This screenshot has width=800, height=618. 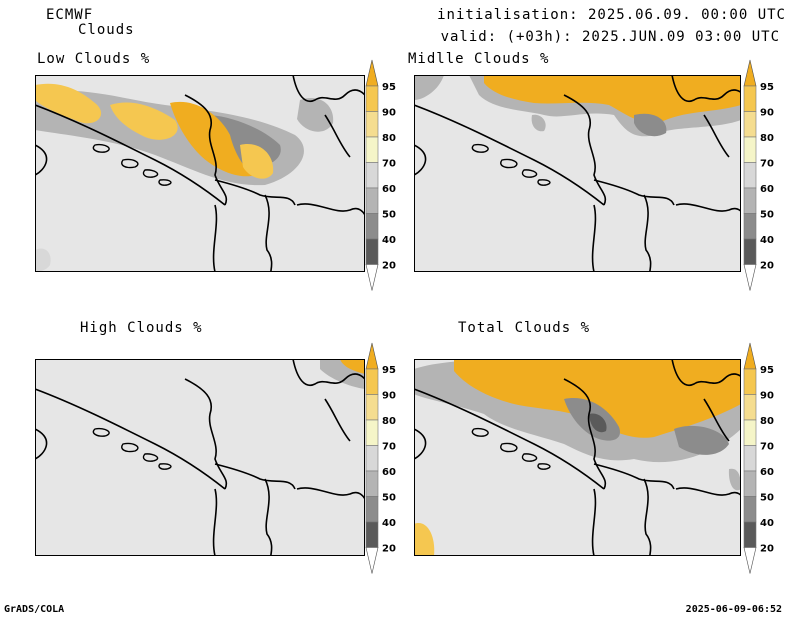 I want to click on model-label: ECMWF, so click(x=70, y=15).